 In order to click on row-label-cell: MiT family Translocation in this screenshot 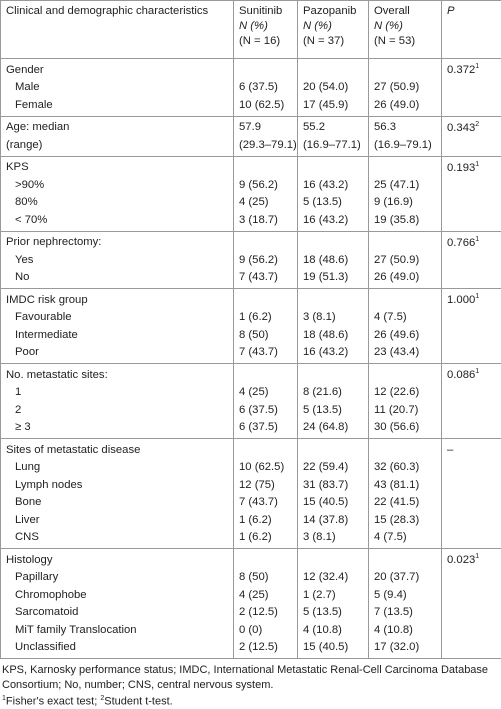, I will do `click(117, 630)`.